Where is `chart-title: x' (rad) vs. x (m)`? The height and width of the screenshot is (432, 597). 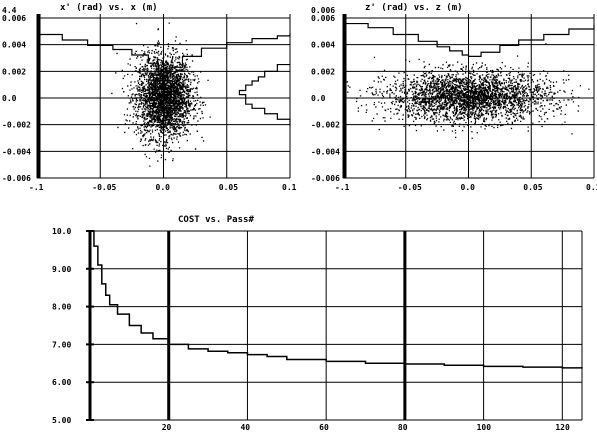 chart-title: x' (rad) vs. x (m) is located at coordinates (109, 8).